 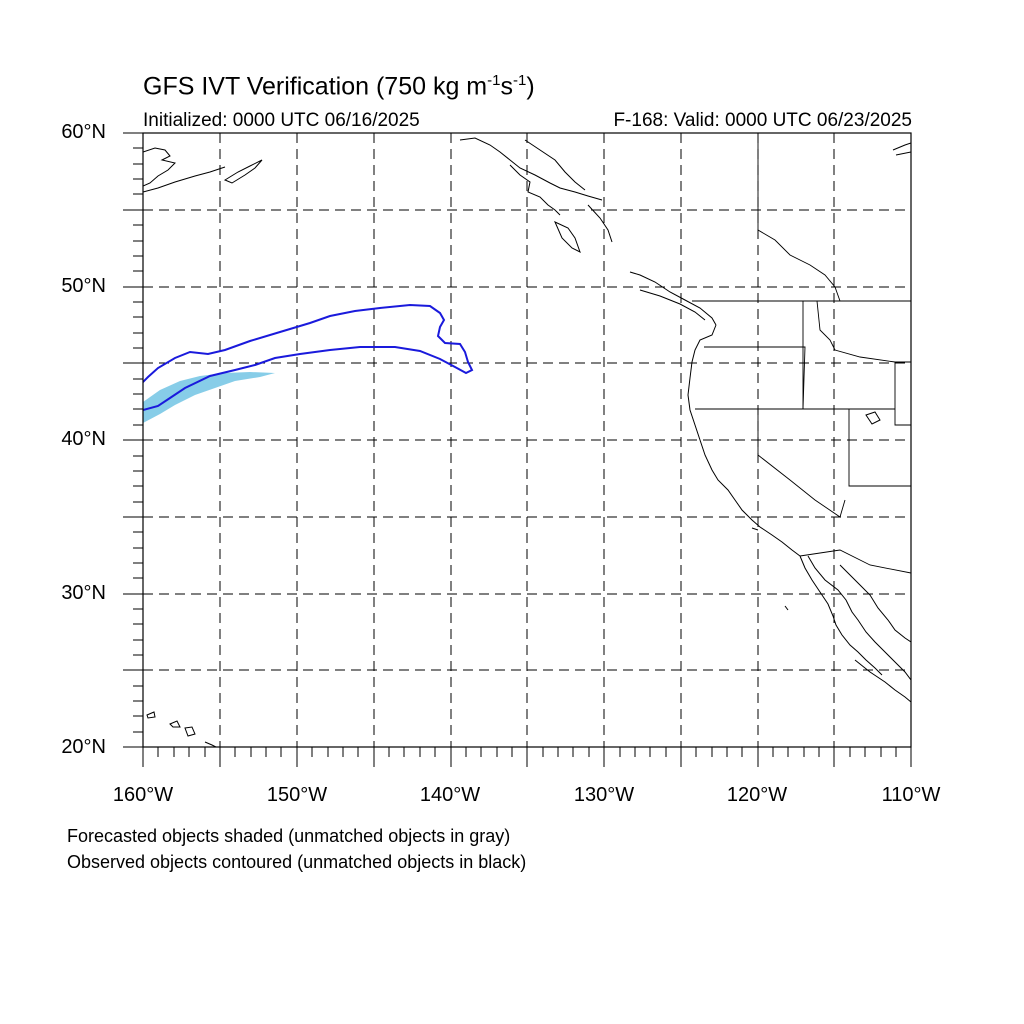 I want to click on lon-label-150w: 150°W, so click(x=297, y=795).